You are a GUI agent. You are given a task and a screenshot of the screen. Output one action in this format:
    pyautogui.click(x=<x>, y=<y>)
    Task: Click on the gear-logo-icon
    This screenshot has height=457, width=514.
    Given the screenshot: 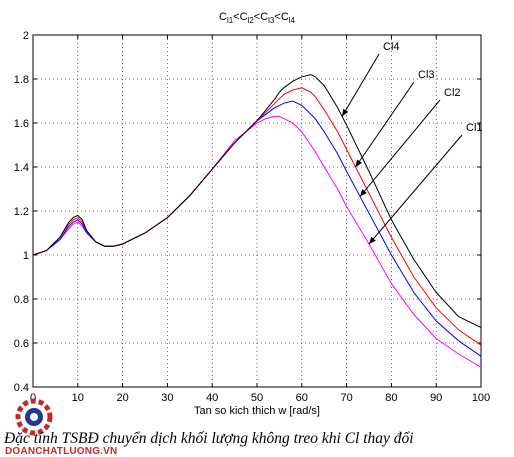 What is the action you would take?
    pyautogui.click(x=34, y=417)
    